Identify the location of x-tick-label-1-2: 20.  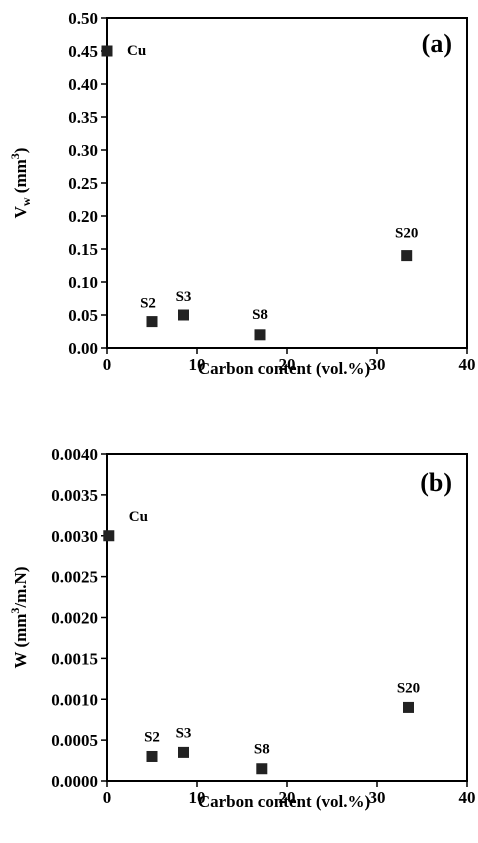
(287, 797).